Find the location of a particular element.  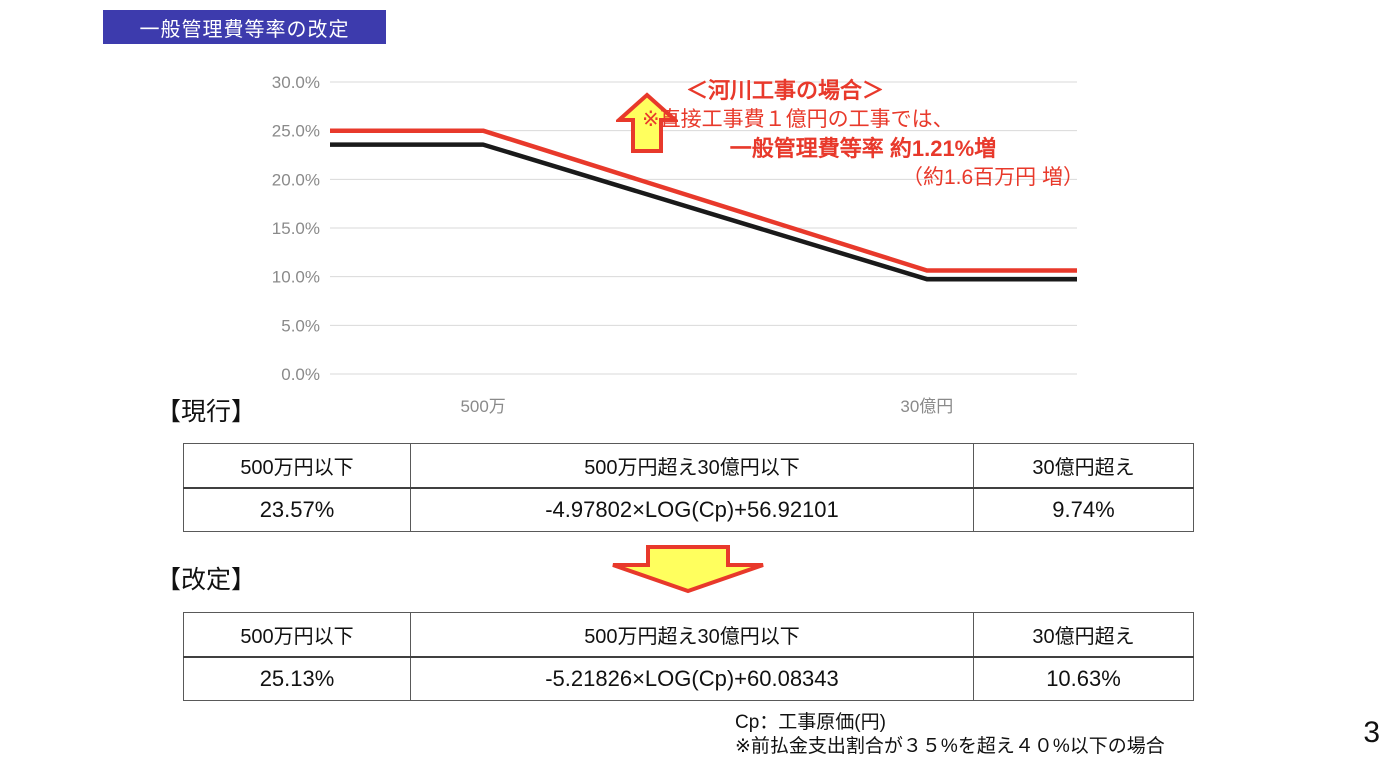

annotation-rate-increase: 一般管理費等率 約1.21%増 is located at coordinates (863, 148).